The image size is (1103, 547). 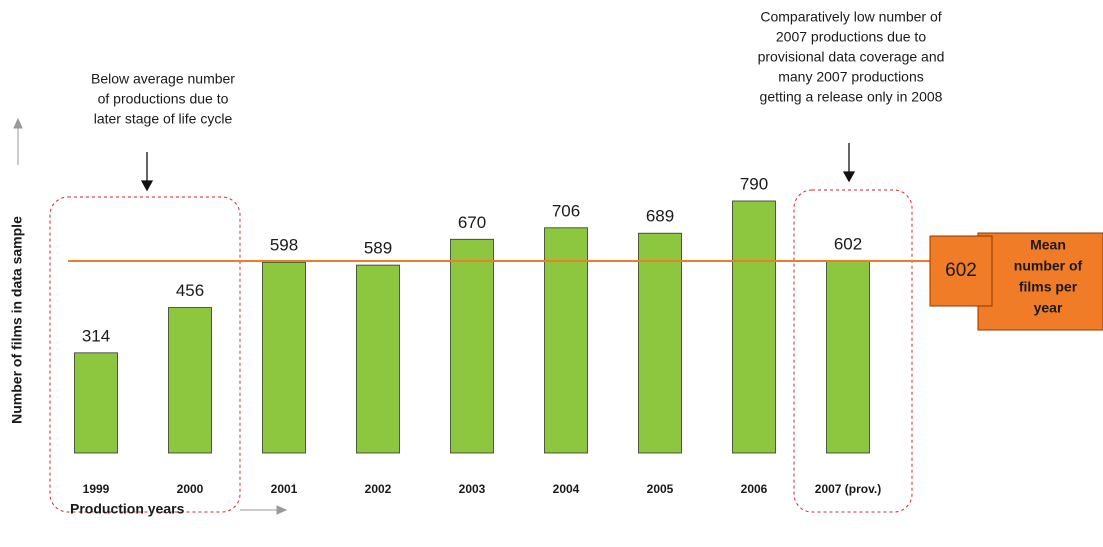 I want to click on value-label: 790, so click(x=754, y=183).